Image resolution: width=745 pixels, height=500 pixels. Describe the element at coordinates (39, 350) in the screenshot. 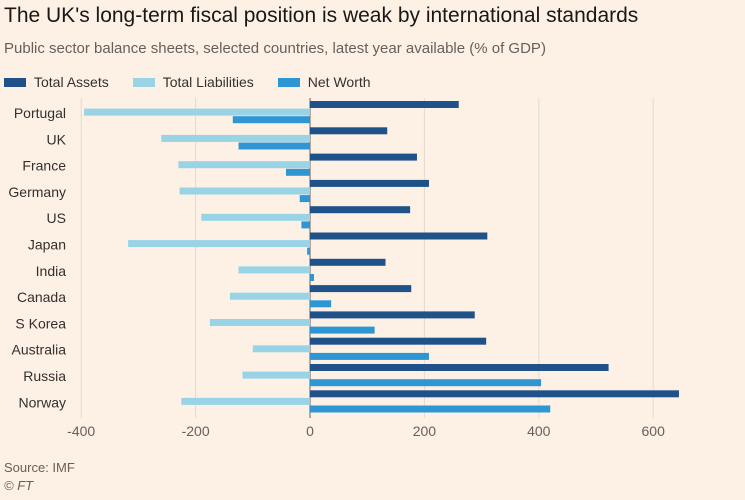

I see `category-label: Australia` at that location.